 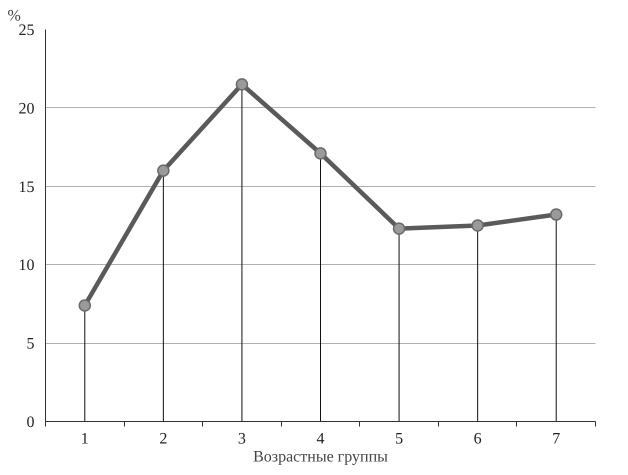 What do you see at coordinates (84, 439) in the screenshot?
I see `x-tick-label: 1` at bounding box center [84, 439].